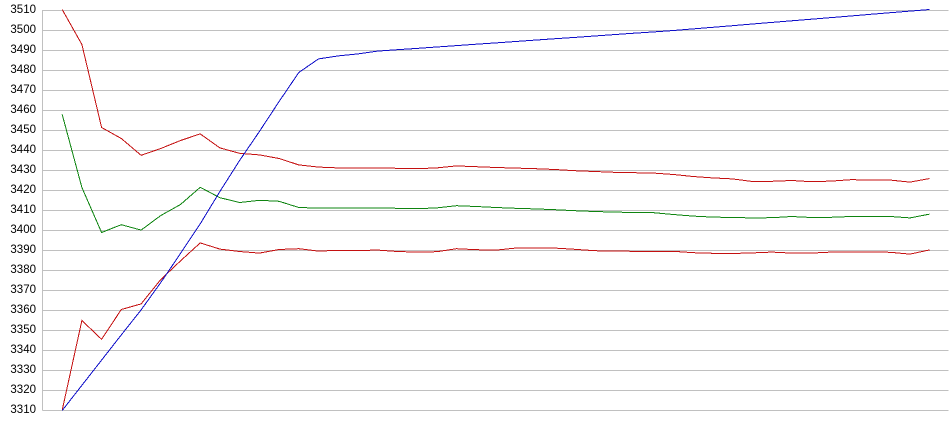 Image resolution: width=950 pixels, height=435 pixels. I want to click on svg-text: 3470, so click(23, 90).